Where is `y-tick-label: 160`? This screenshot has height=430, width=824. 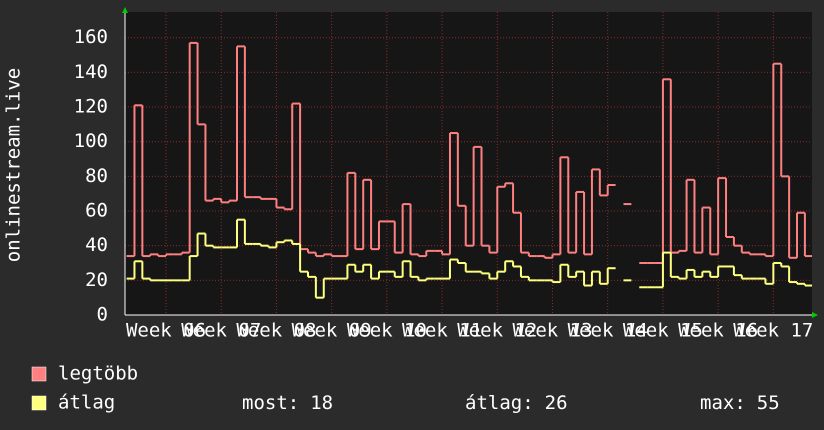 y-tick-label: 160 is located at coordinates (91, 37).